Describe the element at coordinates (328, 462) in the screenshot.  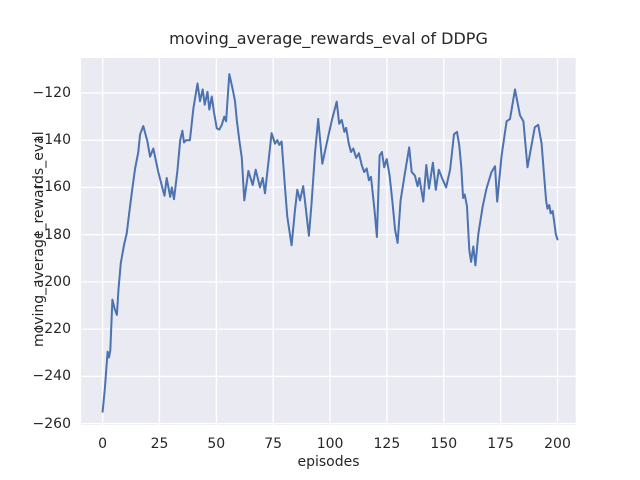
I see `x-axis-label: episodes` at that location.